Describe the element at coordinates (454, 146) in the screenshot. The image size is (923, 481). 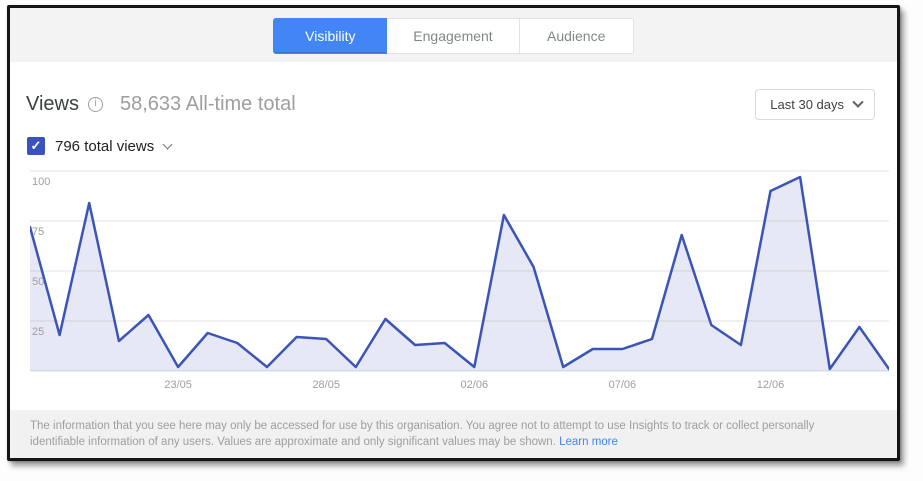
I see `legend-row: ✓ 796 total views` at that location.